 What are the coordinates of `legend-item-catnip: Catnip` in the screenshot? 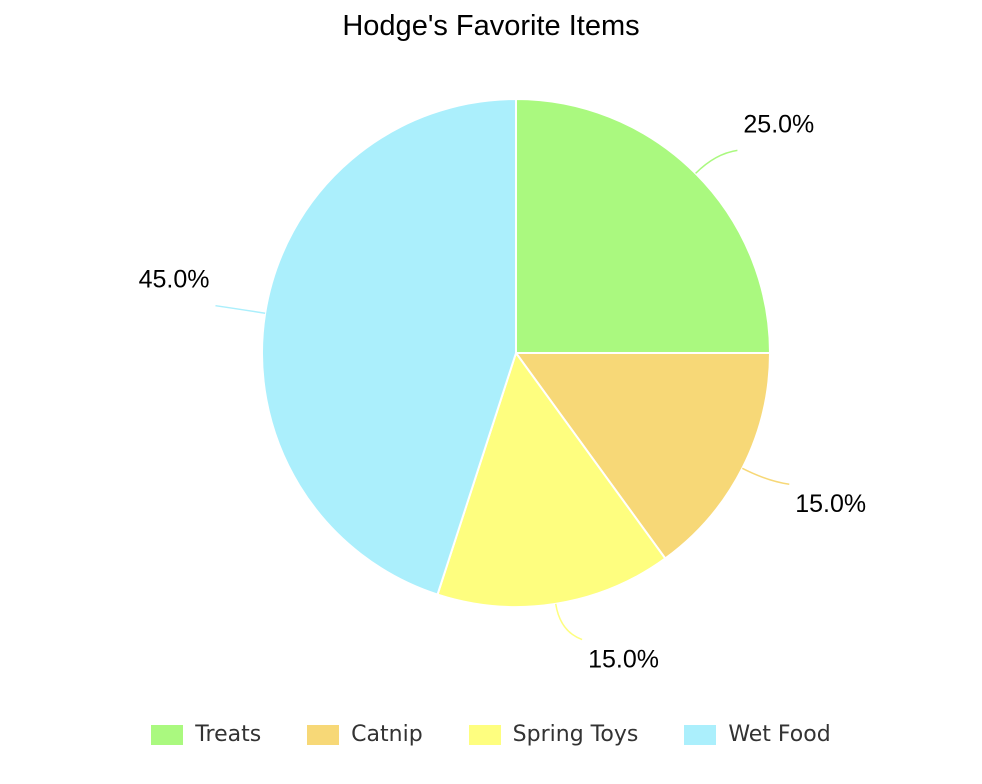 It's located at (365, 734).